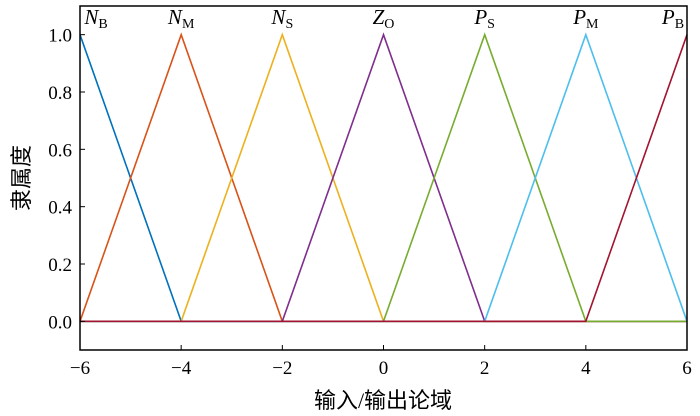  Describe the element at coordinates (80, 368) in the screenshot. I see `x-tick-label: −6` at that location.